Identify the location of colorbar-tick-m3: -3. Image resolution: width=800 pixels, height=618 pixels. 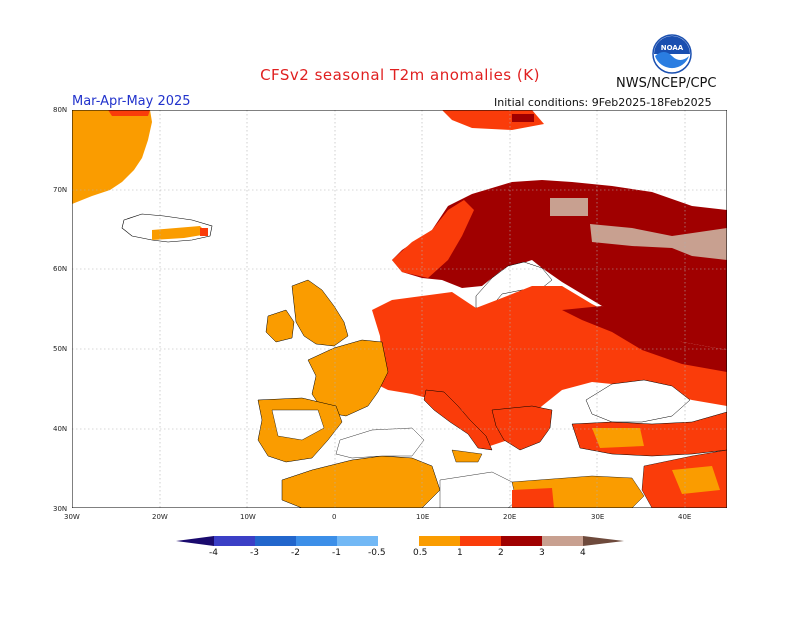
(254, 553).